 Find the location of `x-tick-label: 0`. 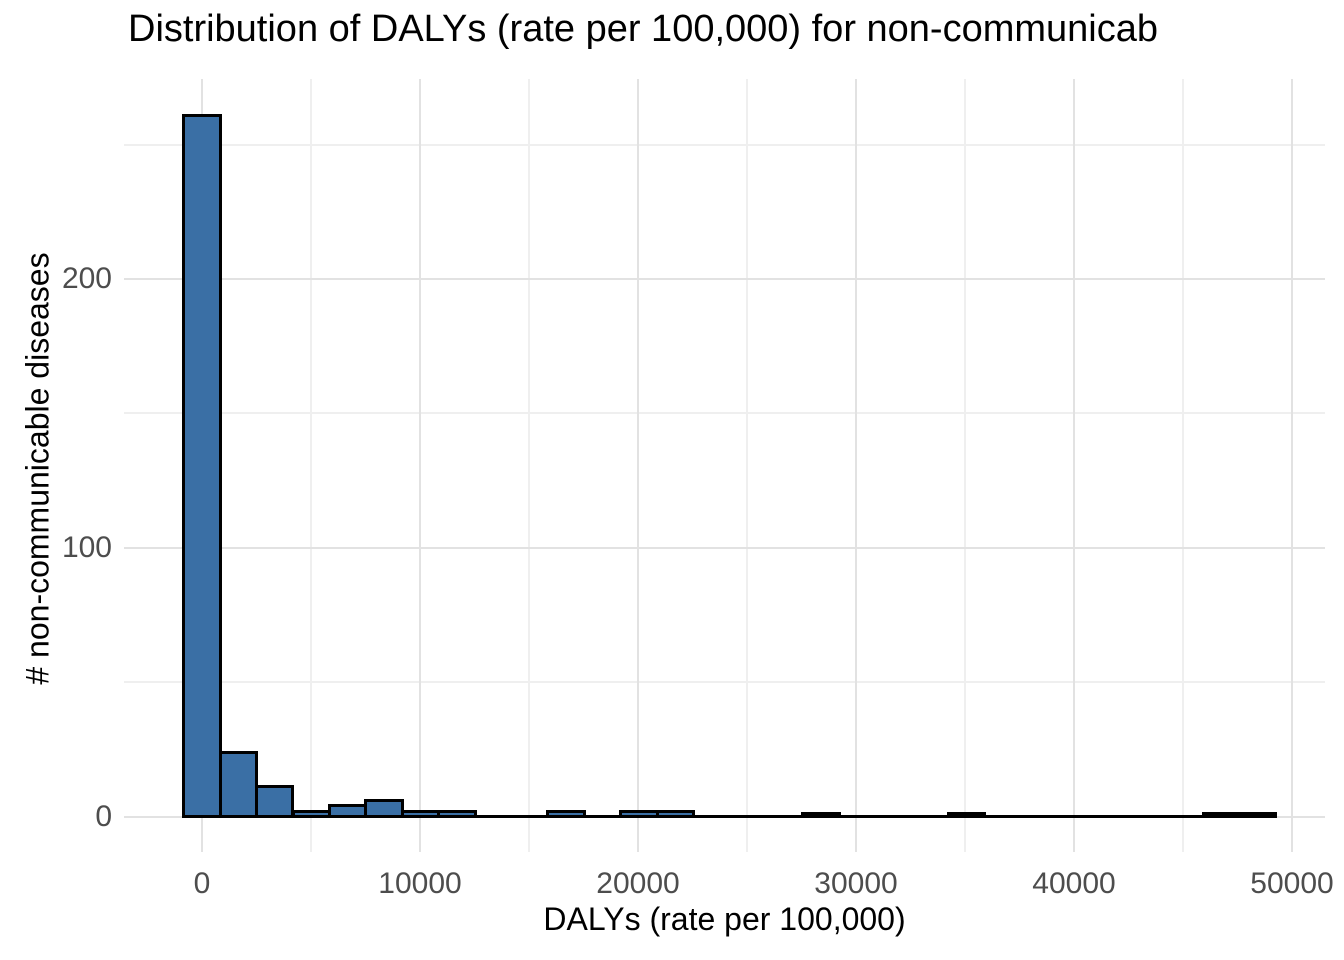

x-tick-label: 0 is located at coordinates (202, 883).